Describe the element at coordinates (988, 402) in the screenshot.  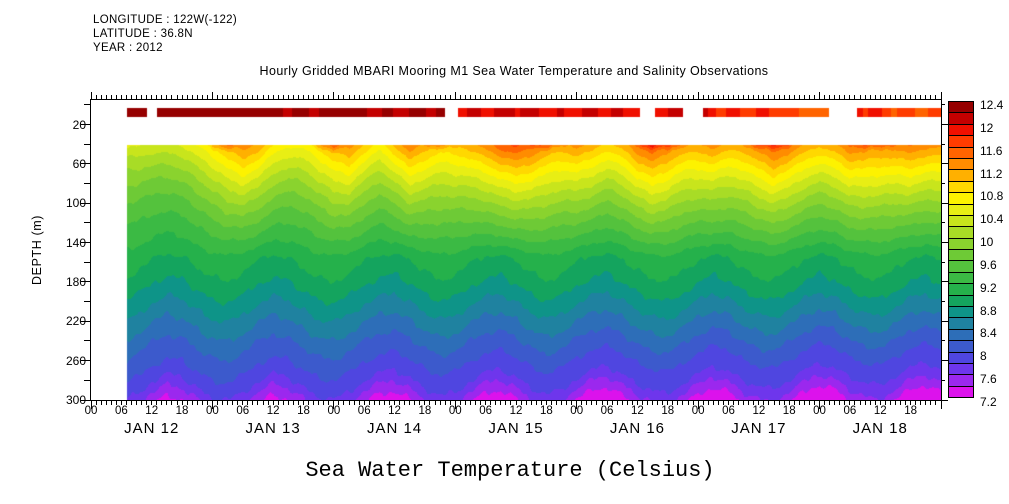
I see `colorbar-tick-label: 7.2` at that location.